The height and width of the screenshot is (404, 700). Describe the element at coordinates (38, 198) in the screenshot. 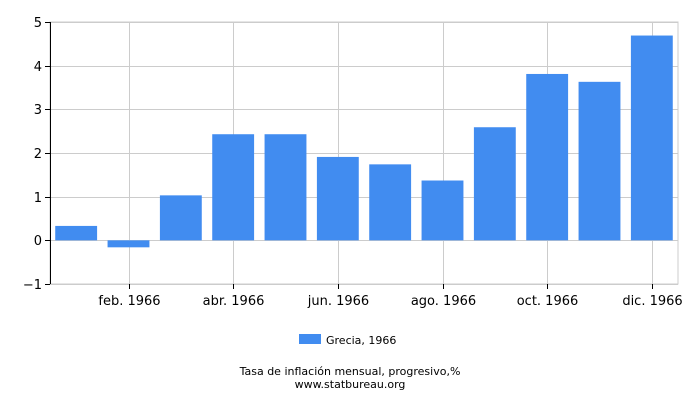

I see `y-tick-label: 1` at that location.